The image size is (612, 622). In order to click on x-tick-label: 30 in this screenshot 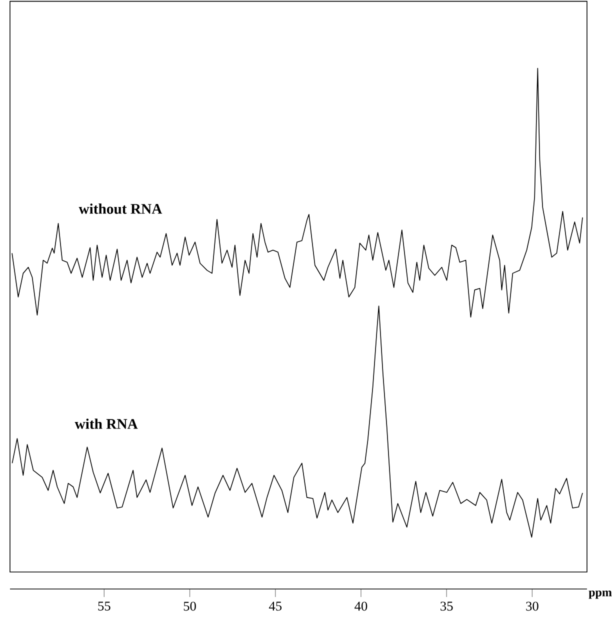, I will do `click(532, 606)`.